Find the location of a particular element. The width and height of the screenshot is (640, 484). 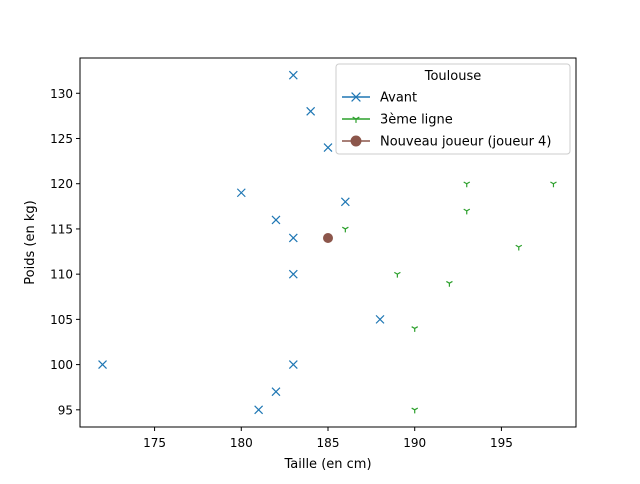

x-axis-label: Taille (en cm) is located at coordinates (327, 464).